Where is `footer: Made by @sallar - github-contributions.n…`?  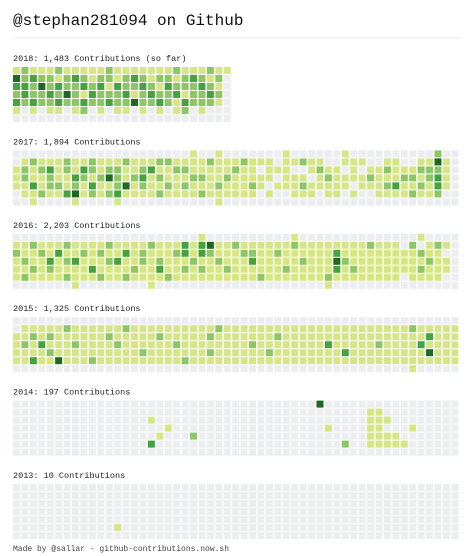 footer: Made by @sallar - github-contributions.n… is located at coordinates (121, 549).